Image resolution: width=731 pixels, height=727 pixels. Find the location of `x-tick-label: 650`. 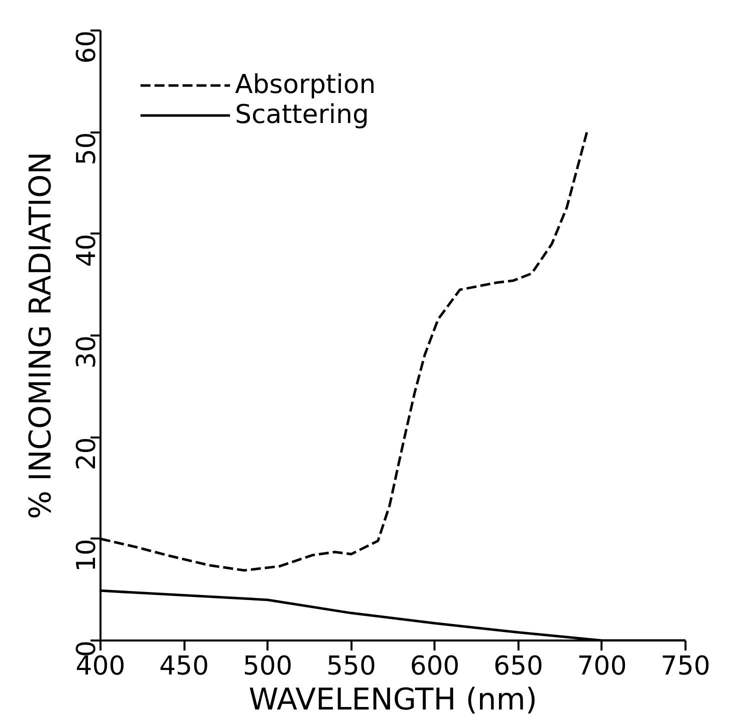

x-tick-label: 650 is located at coordinates (519, 667).